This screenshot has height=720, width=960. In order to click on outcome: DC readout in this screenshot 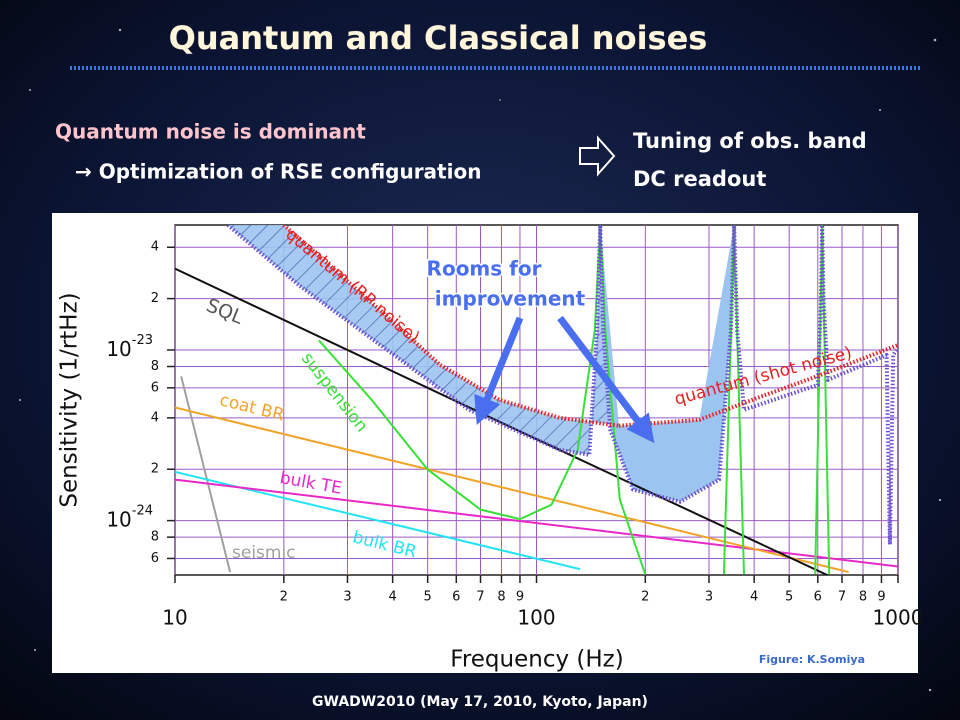, I will do `click(699, 179)`.